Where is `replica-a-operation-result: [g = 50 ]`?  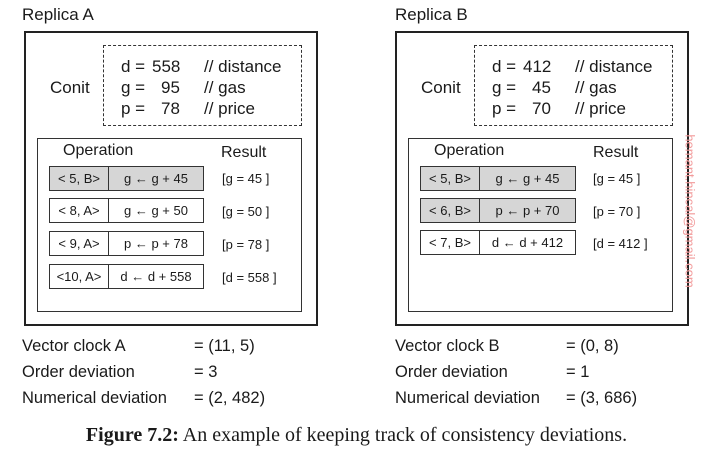 replica-a-operation-result: [g = 50 ] is located at coordinates (246, 211).